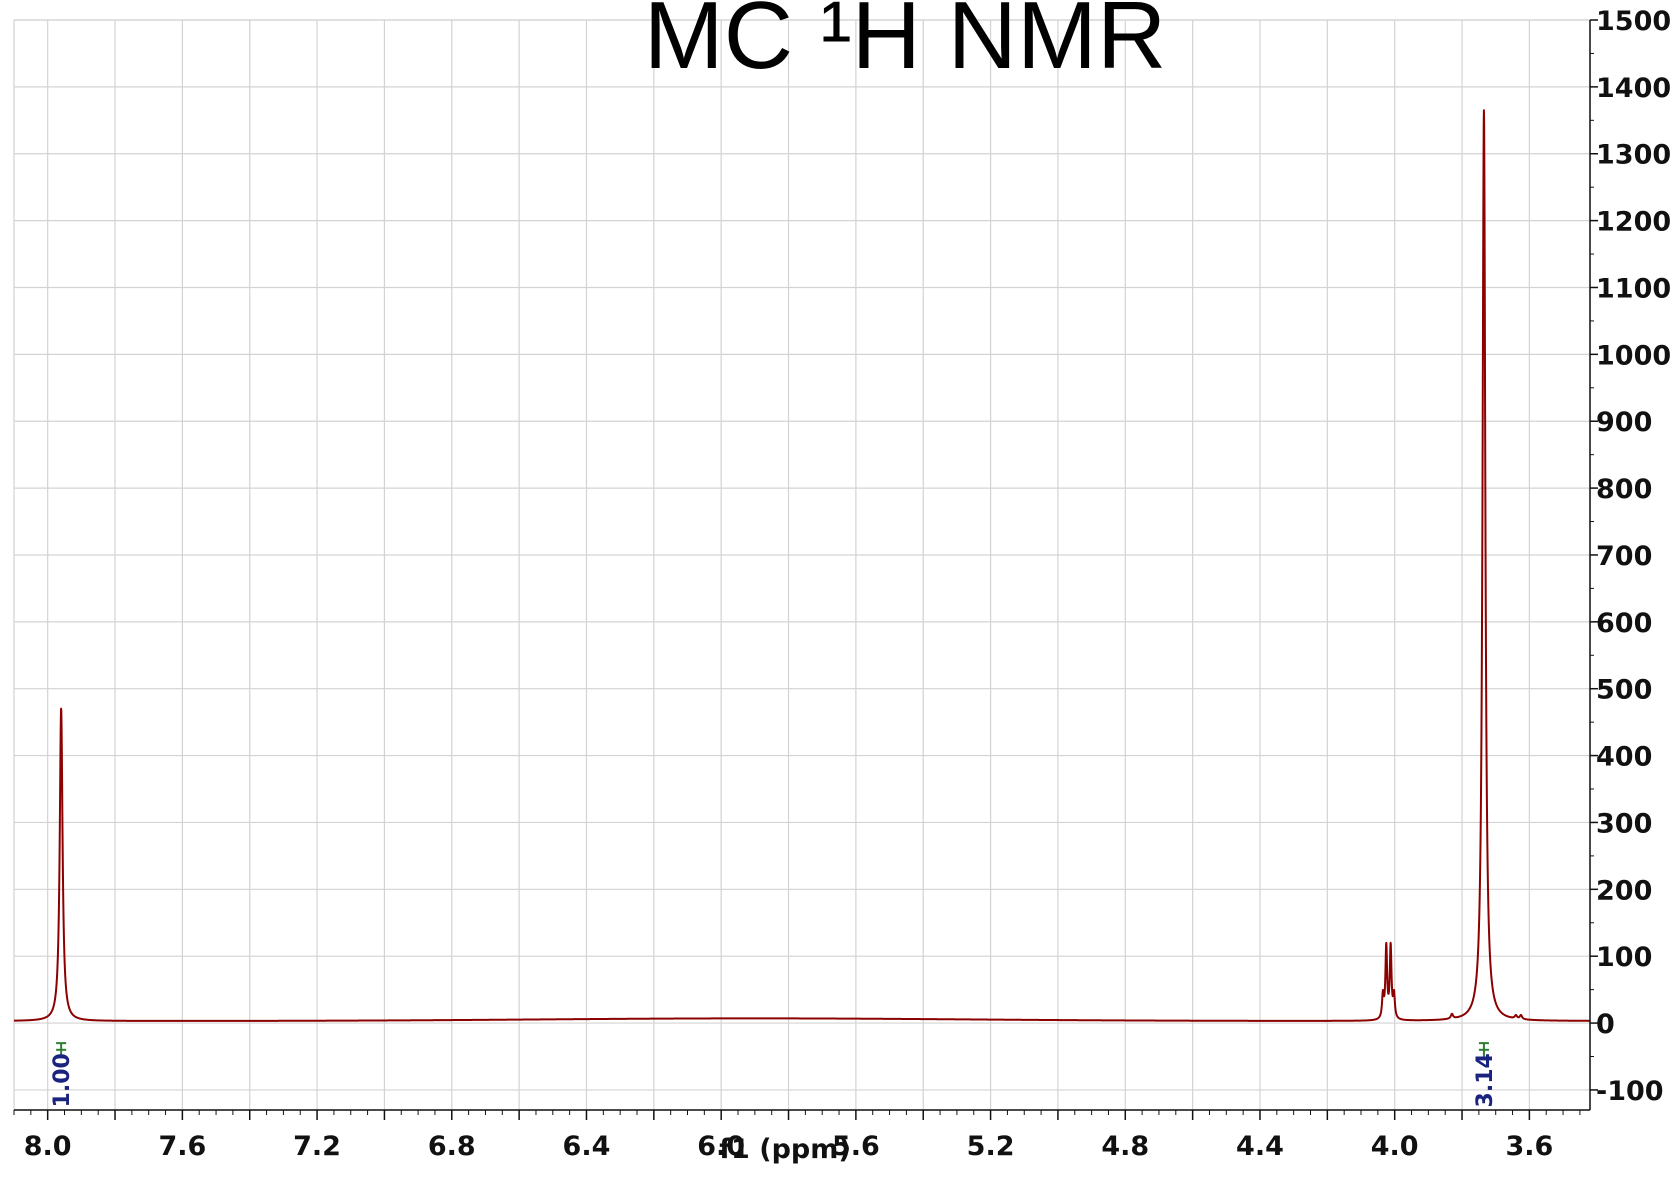  What do you see at coordinates (1633, 355) in the screenshot?
I see `y-tick-label: 1000` at bounding box center [1633, 355].